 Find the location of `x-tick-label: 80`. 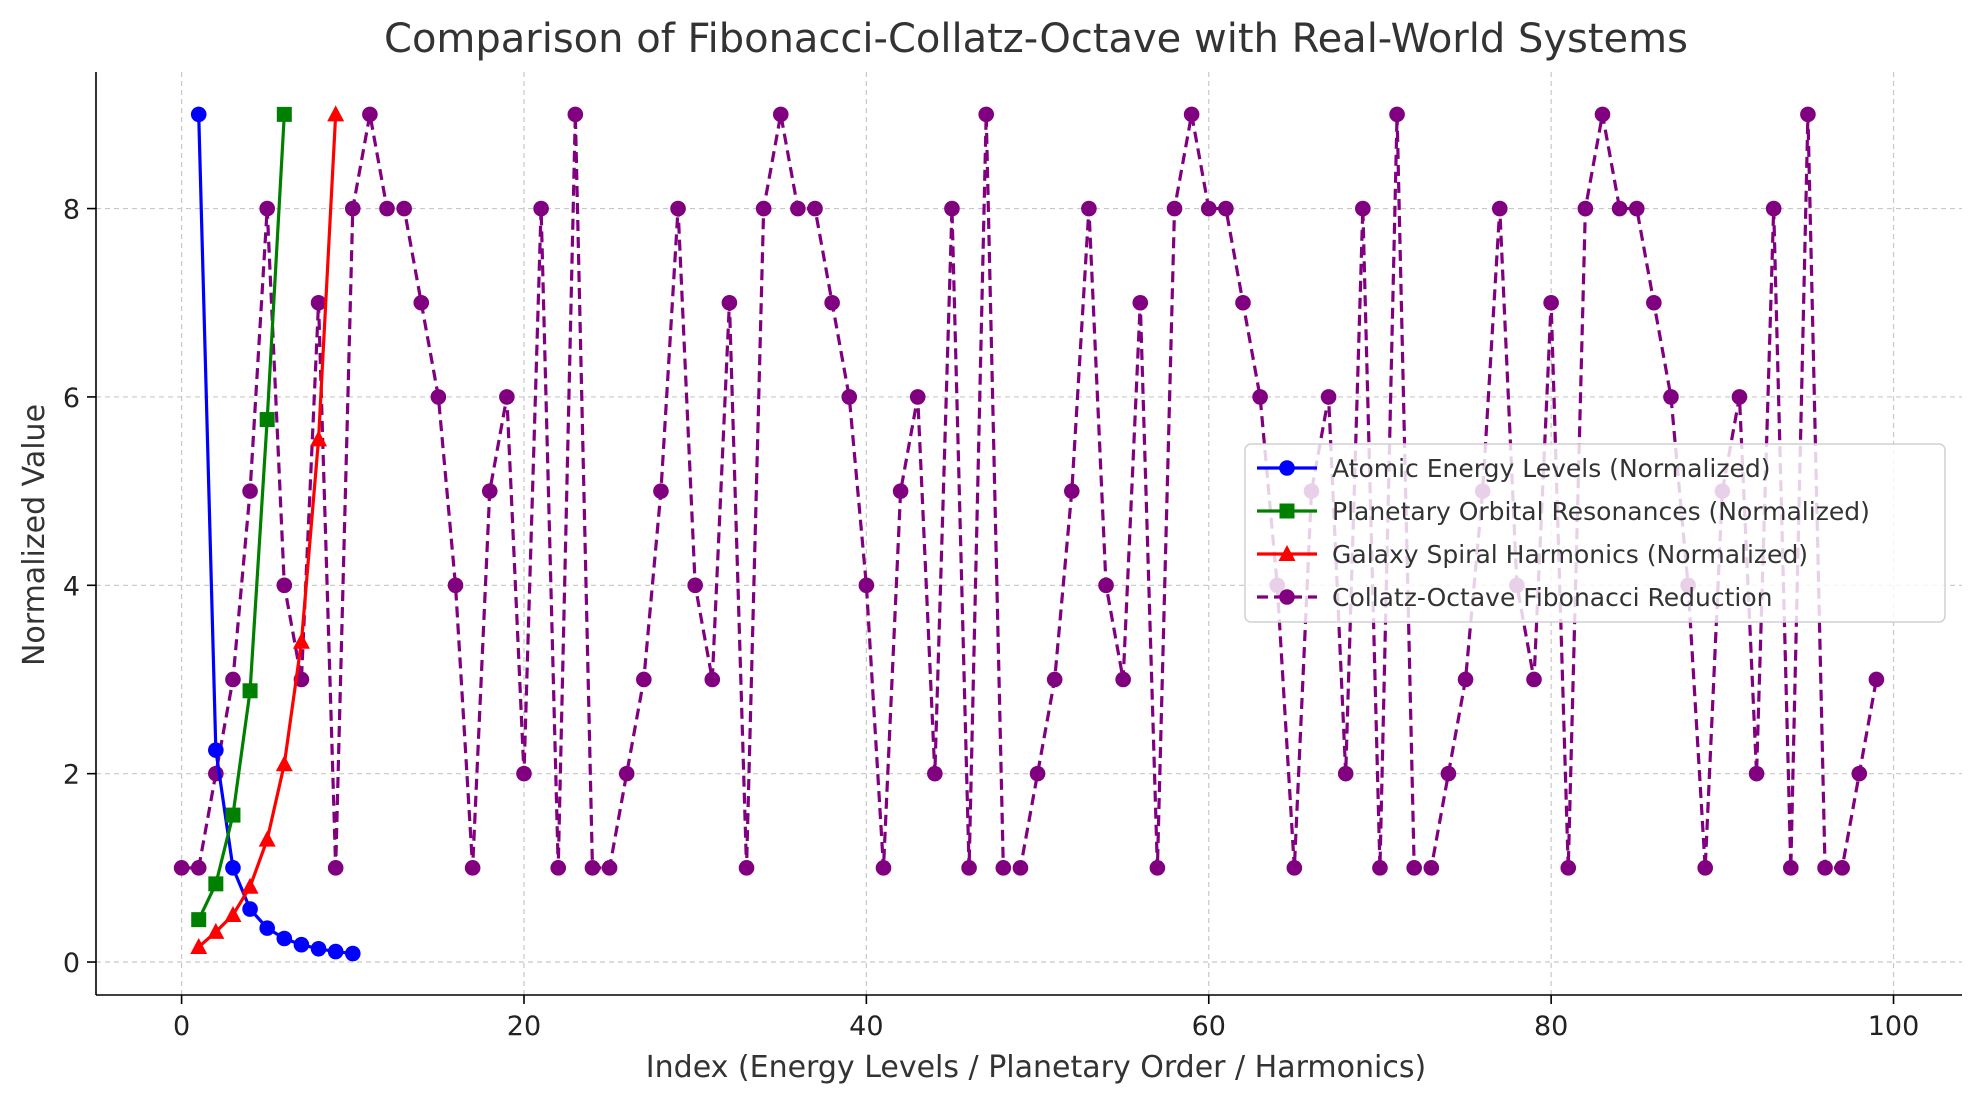

x-tick-label: 80 is located at coordinates (1551, 1026).